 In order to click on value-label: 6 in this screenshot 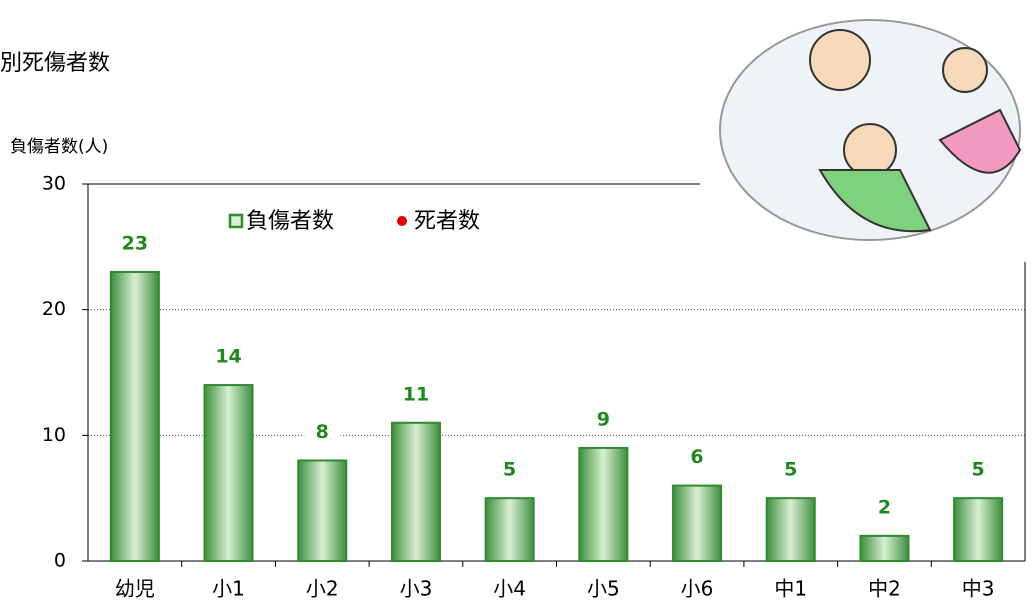, I will do `click(696, 457)`.